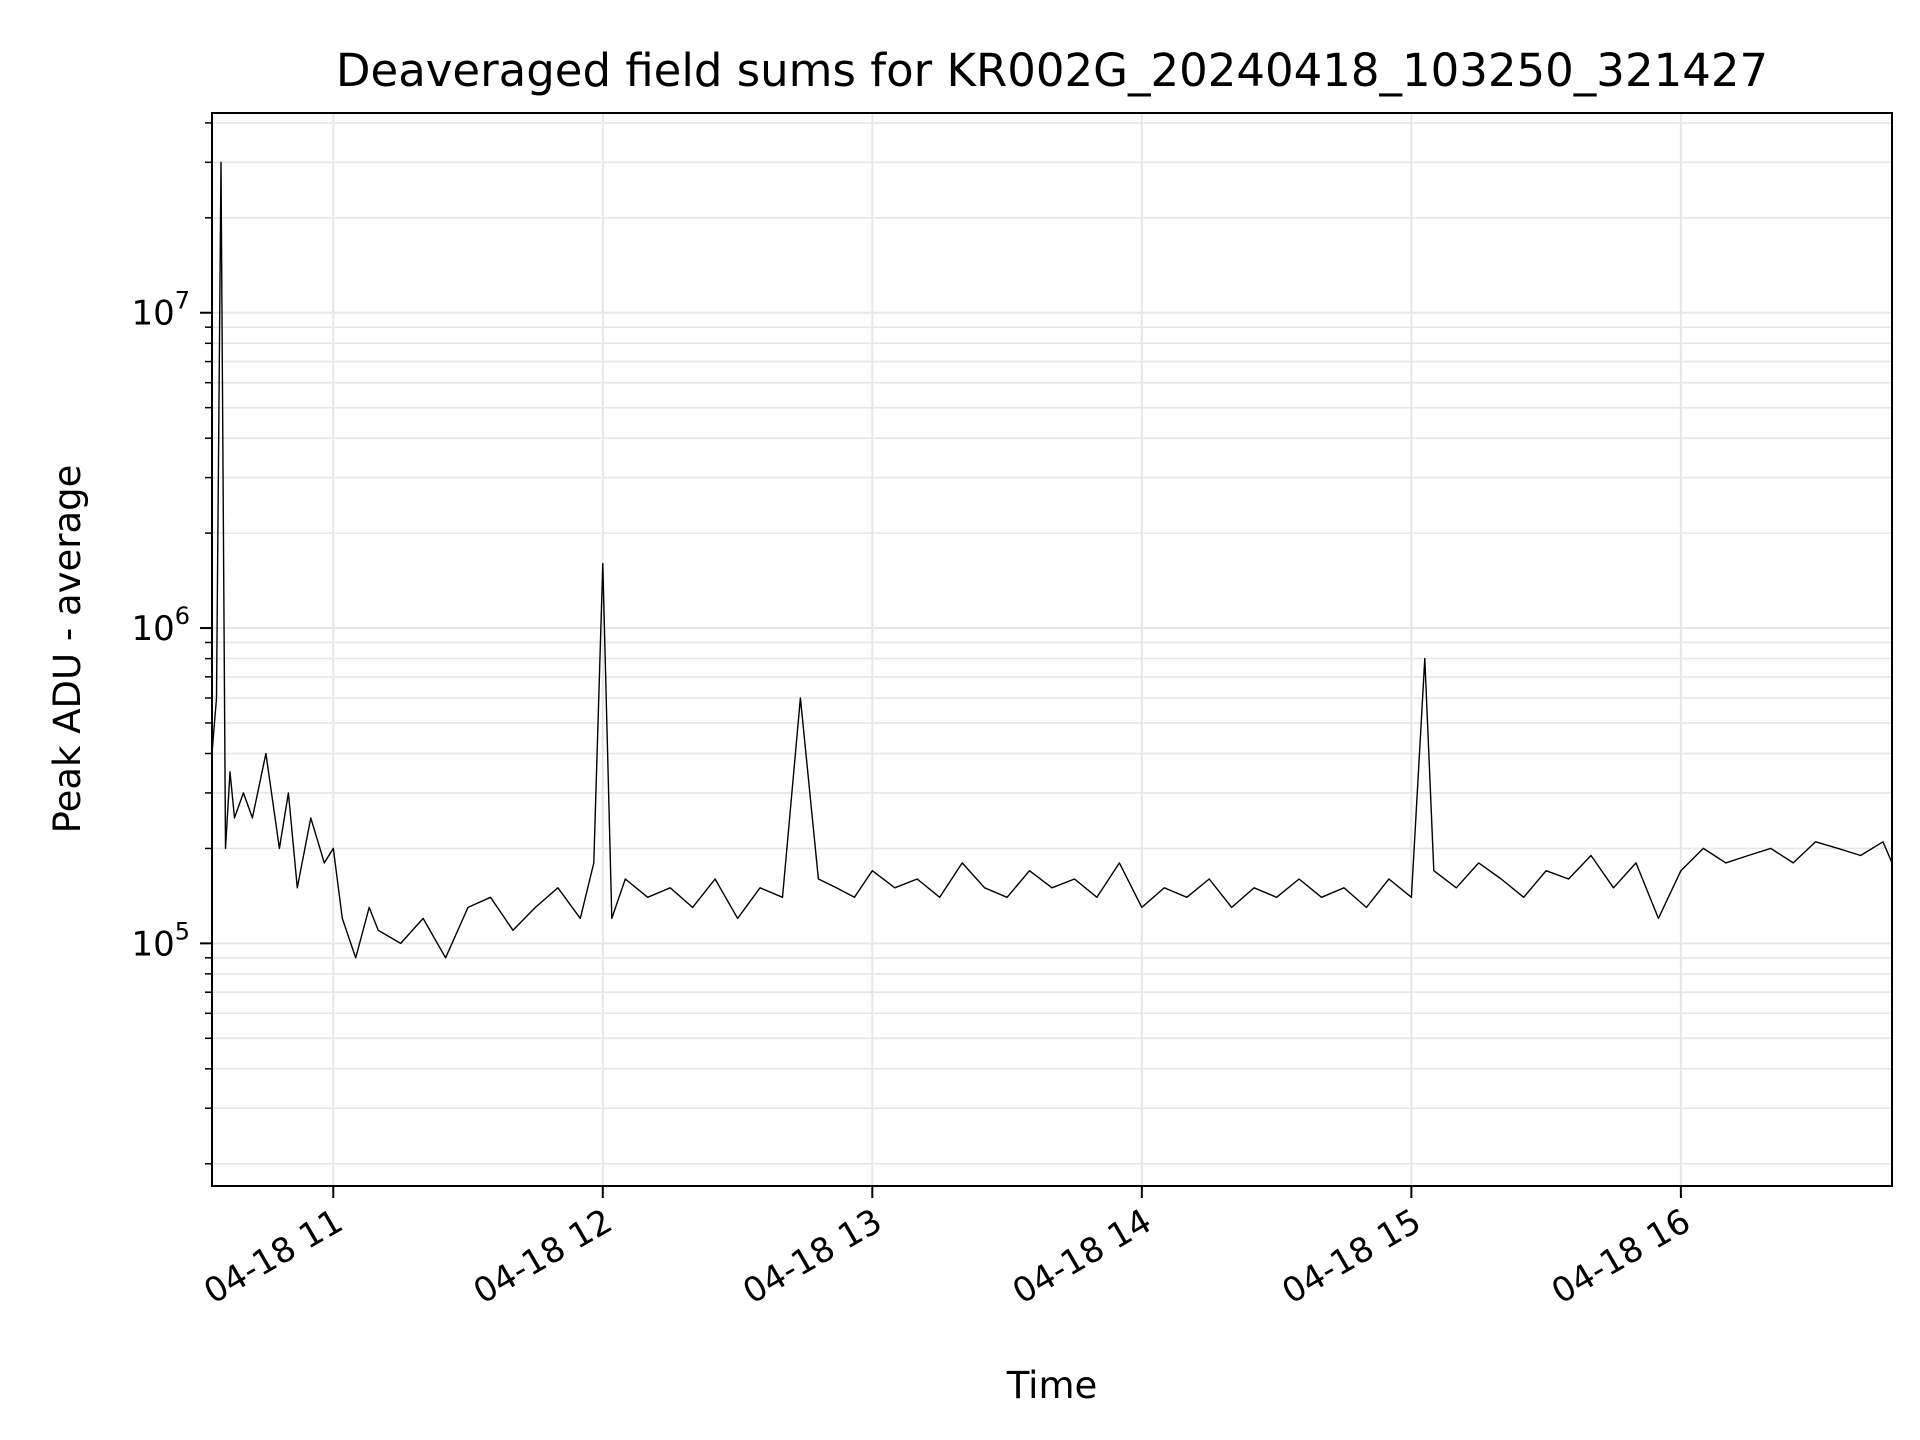 This screenshot has width=1920, height=1440. I want to click on y-axis-ticks: 10⁵ 10⁶ 10⁷, so click(171, 643).